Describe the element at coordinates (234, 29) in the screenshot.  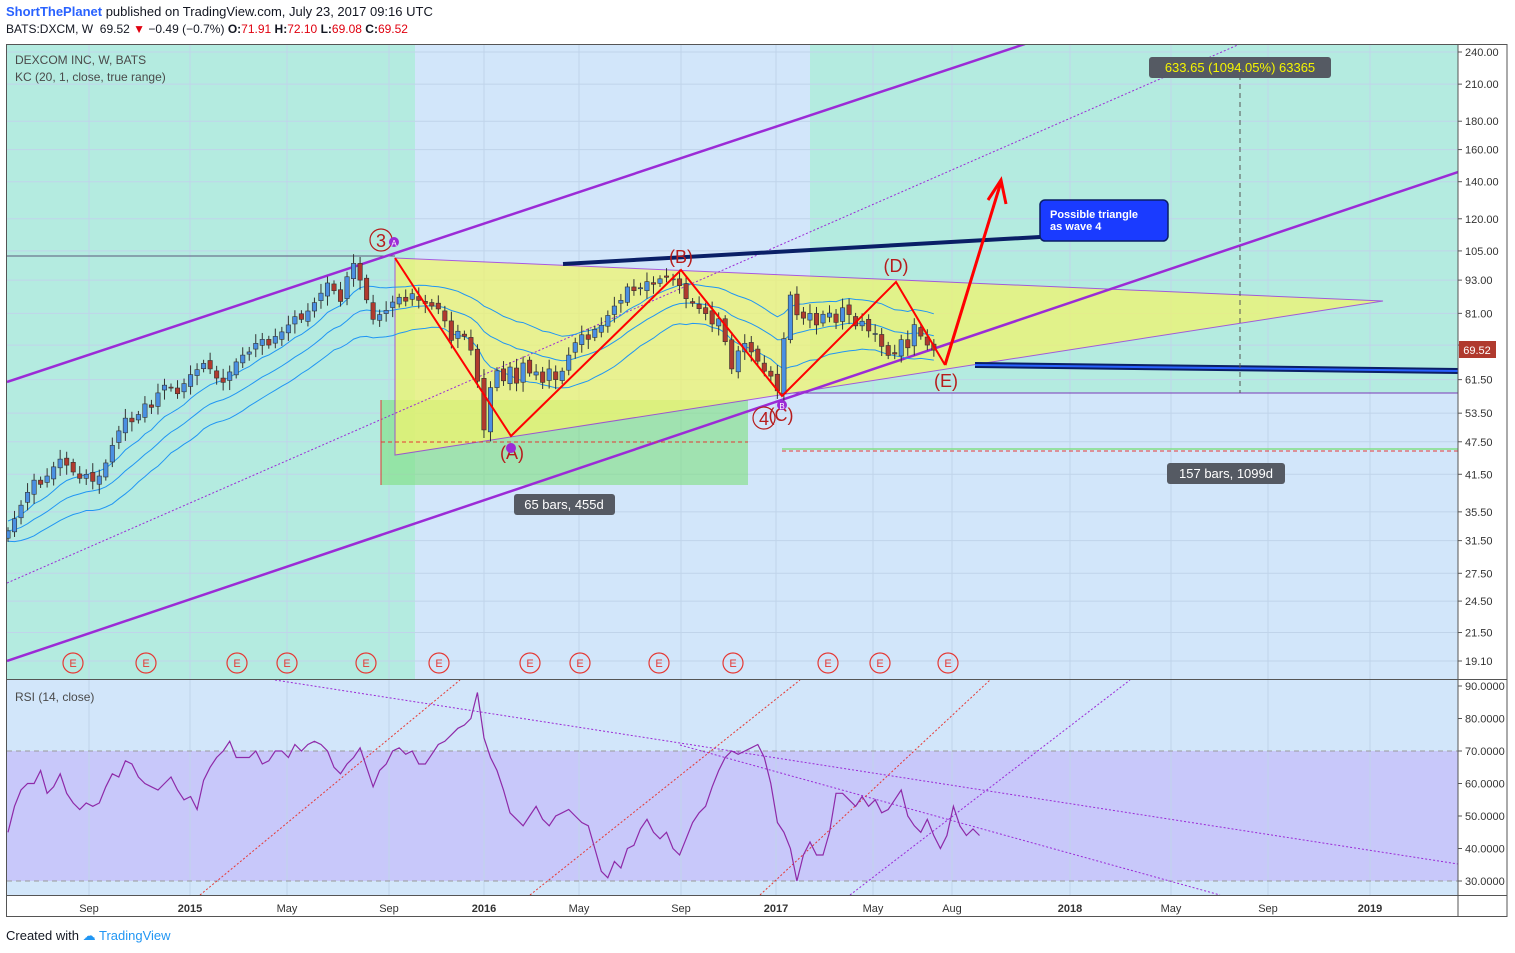
I see `open-label: O:` at that location.